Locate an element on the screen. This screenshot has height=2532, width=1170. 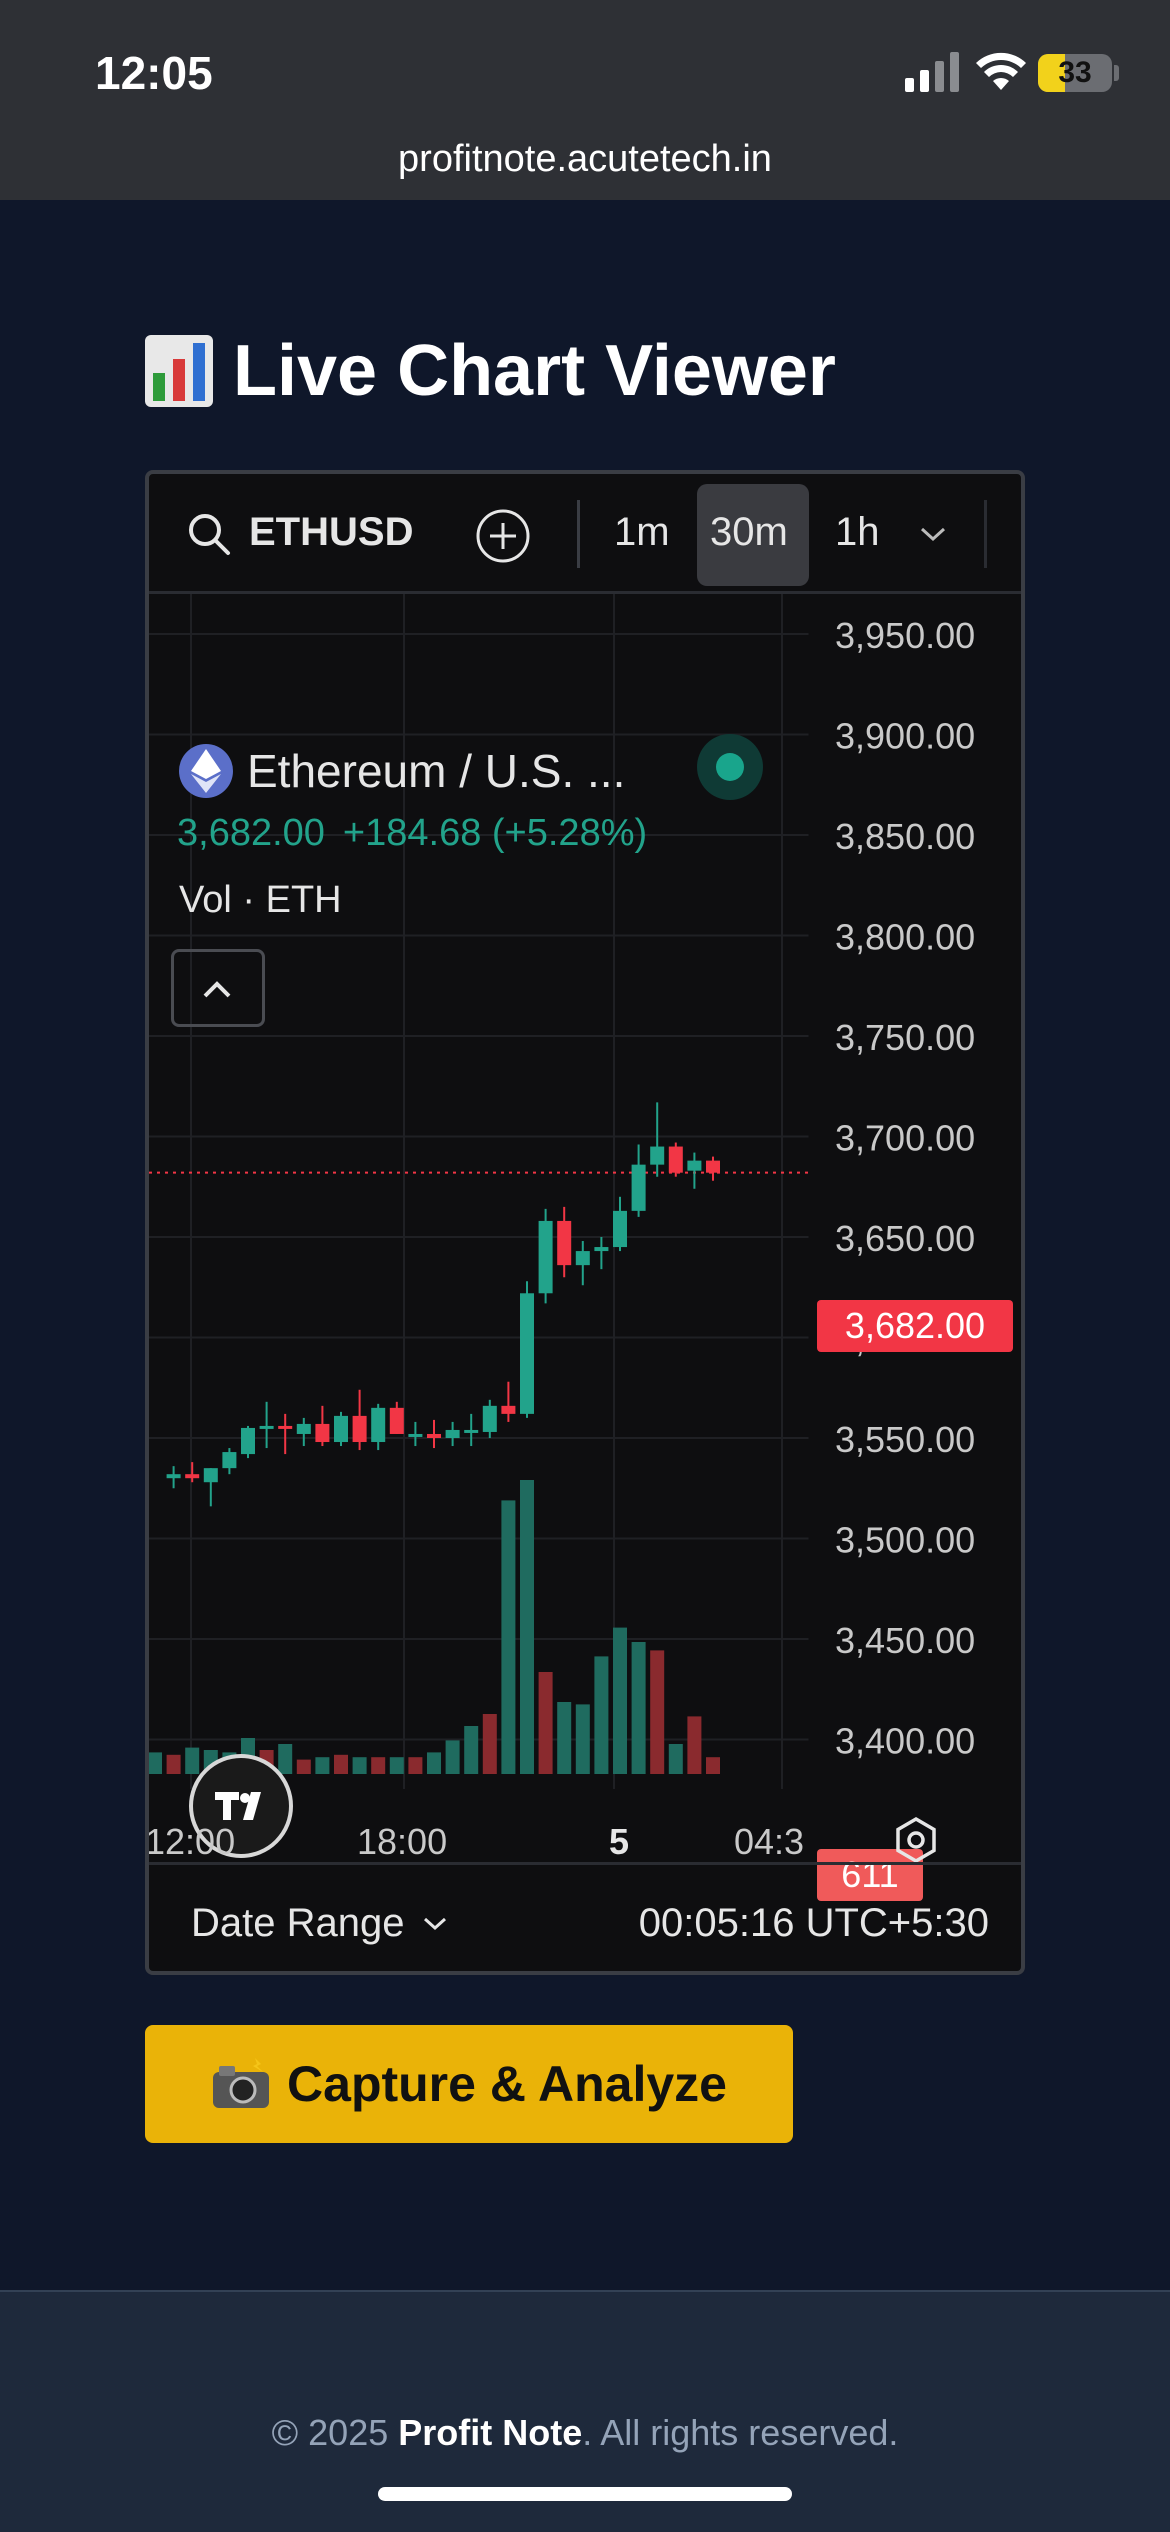
market-open-indicator is located at coordinates (730, 767).